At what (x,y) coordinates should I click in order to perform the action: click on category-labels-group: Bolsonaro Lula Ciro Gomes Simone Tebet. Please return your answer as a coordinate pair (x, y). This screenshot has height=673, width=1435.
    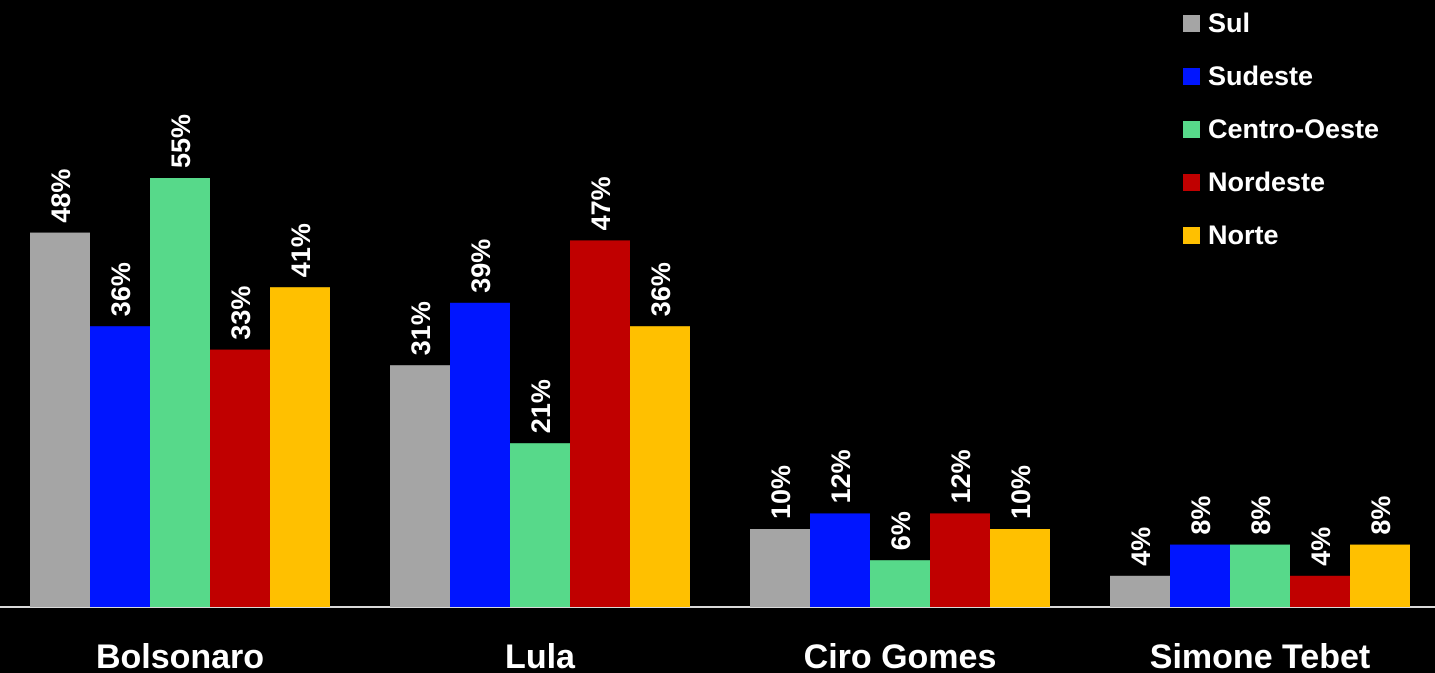
    Looking at the image, I should click on (733, 655).